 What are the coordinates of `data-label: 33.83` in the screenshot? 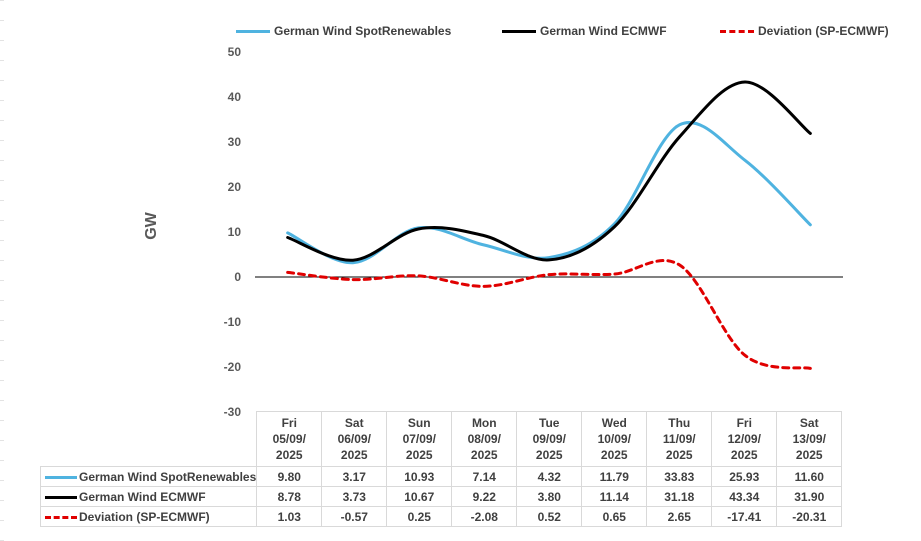 It's located at (679, 476).